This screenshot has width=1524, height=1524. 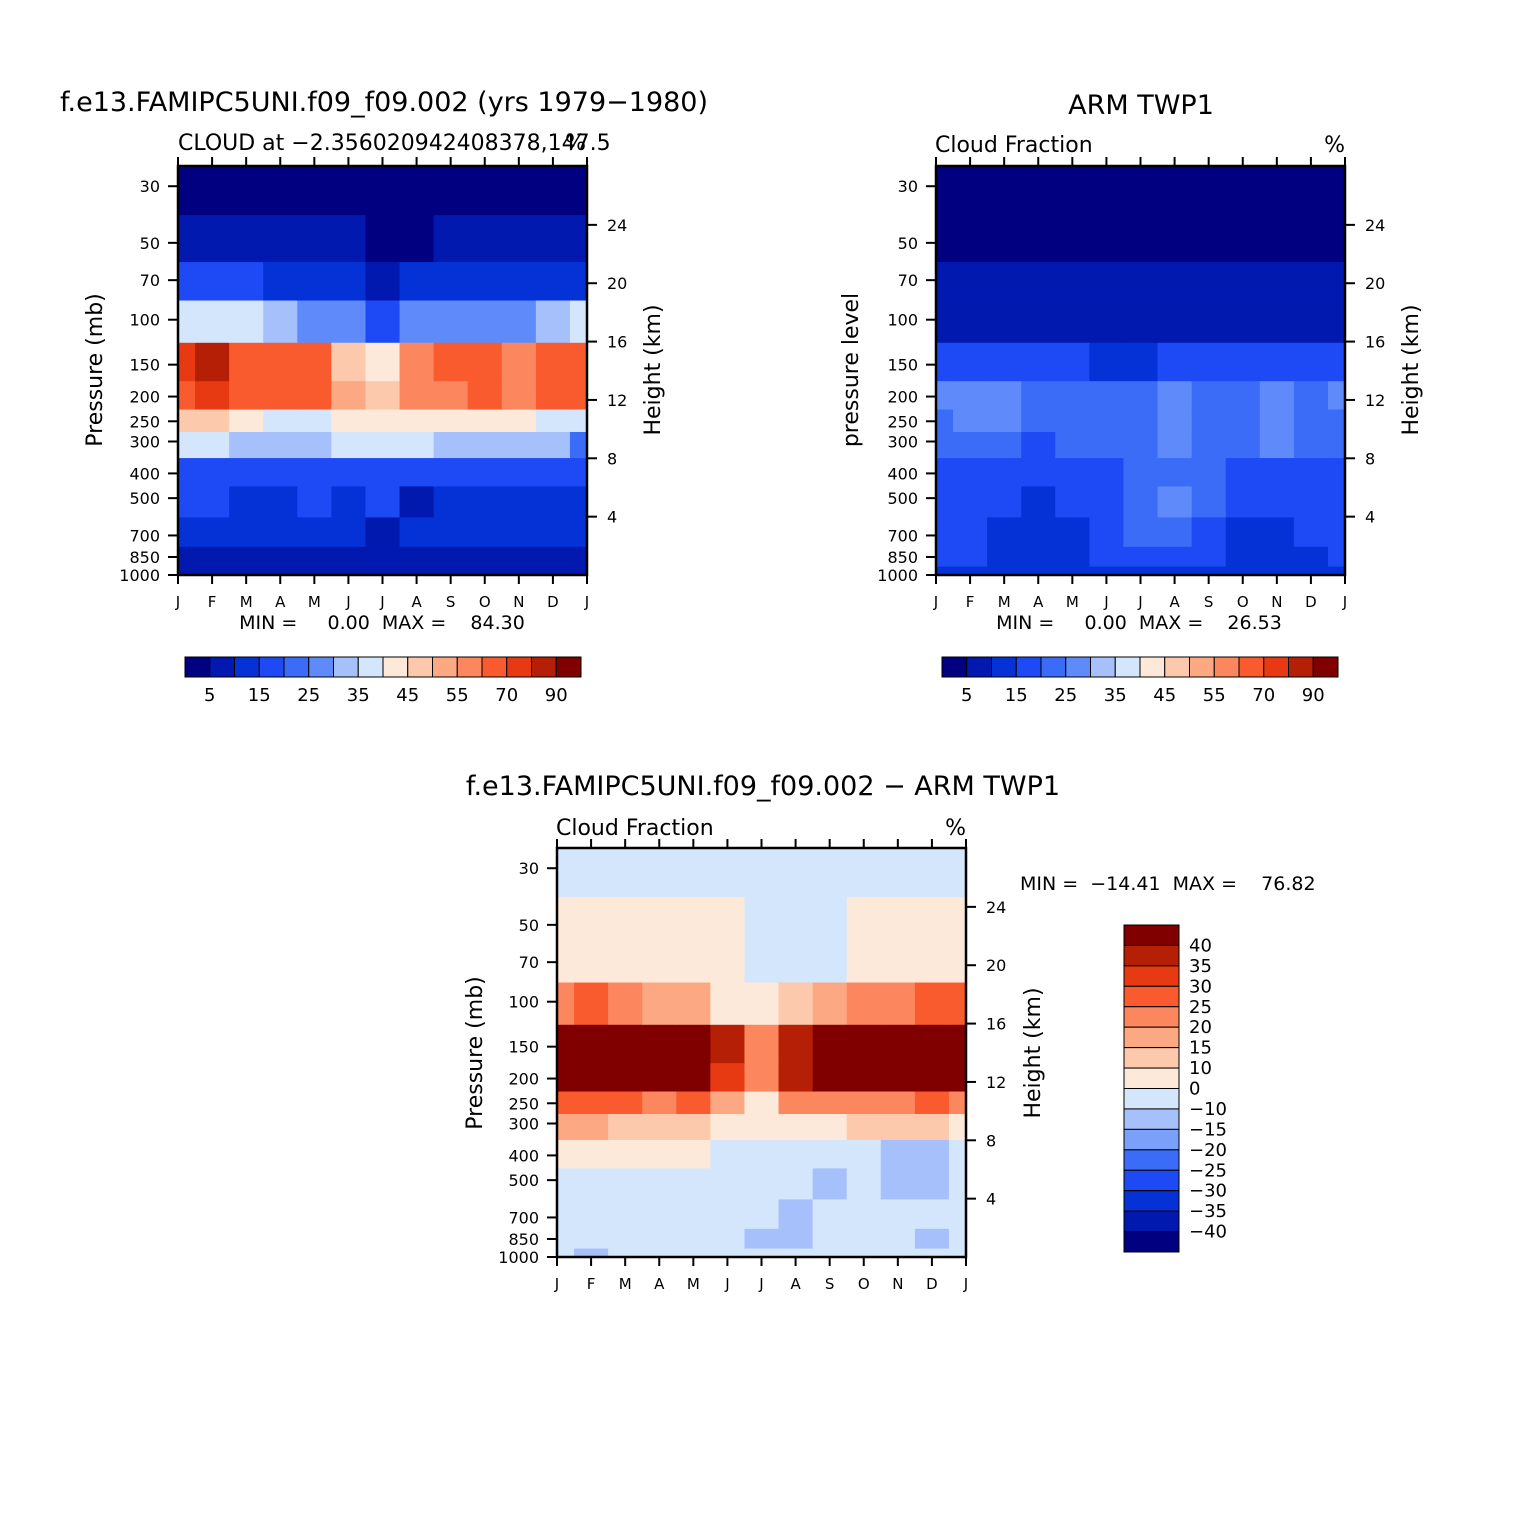 What do you see at coordinates (902, 365) in the screenshot?
I see `y-tick-label: 150` at bounding box center [902, 365].